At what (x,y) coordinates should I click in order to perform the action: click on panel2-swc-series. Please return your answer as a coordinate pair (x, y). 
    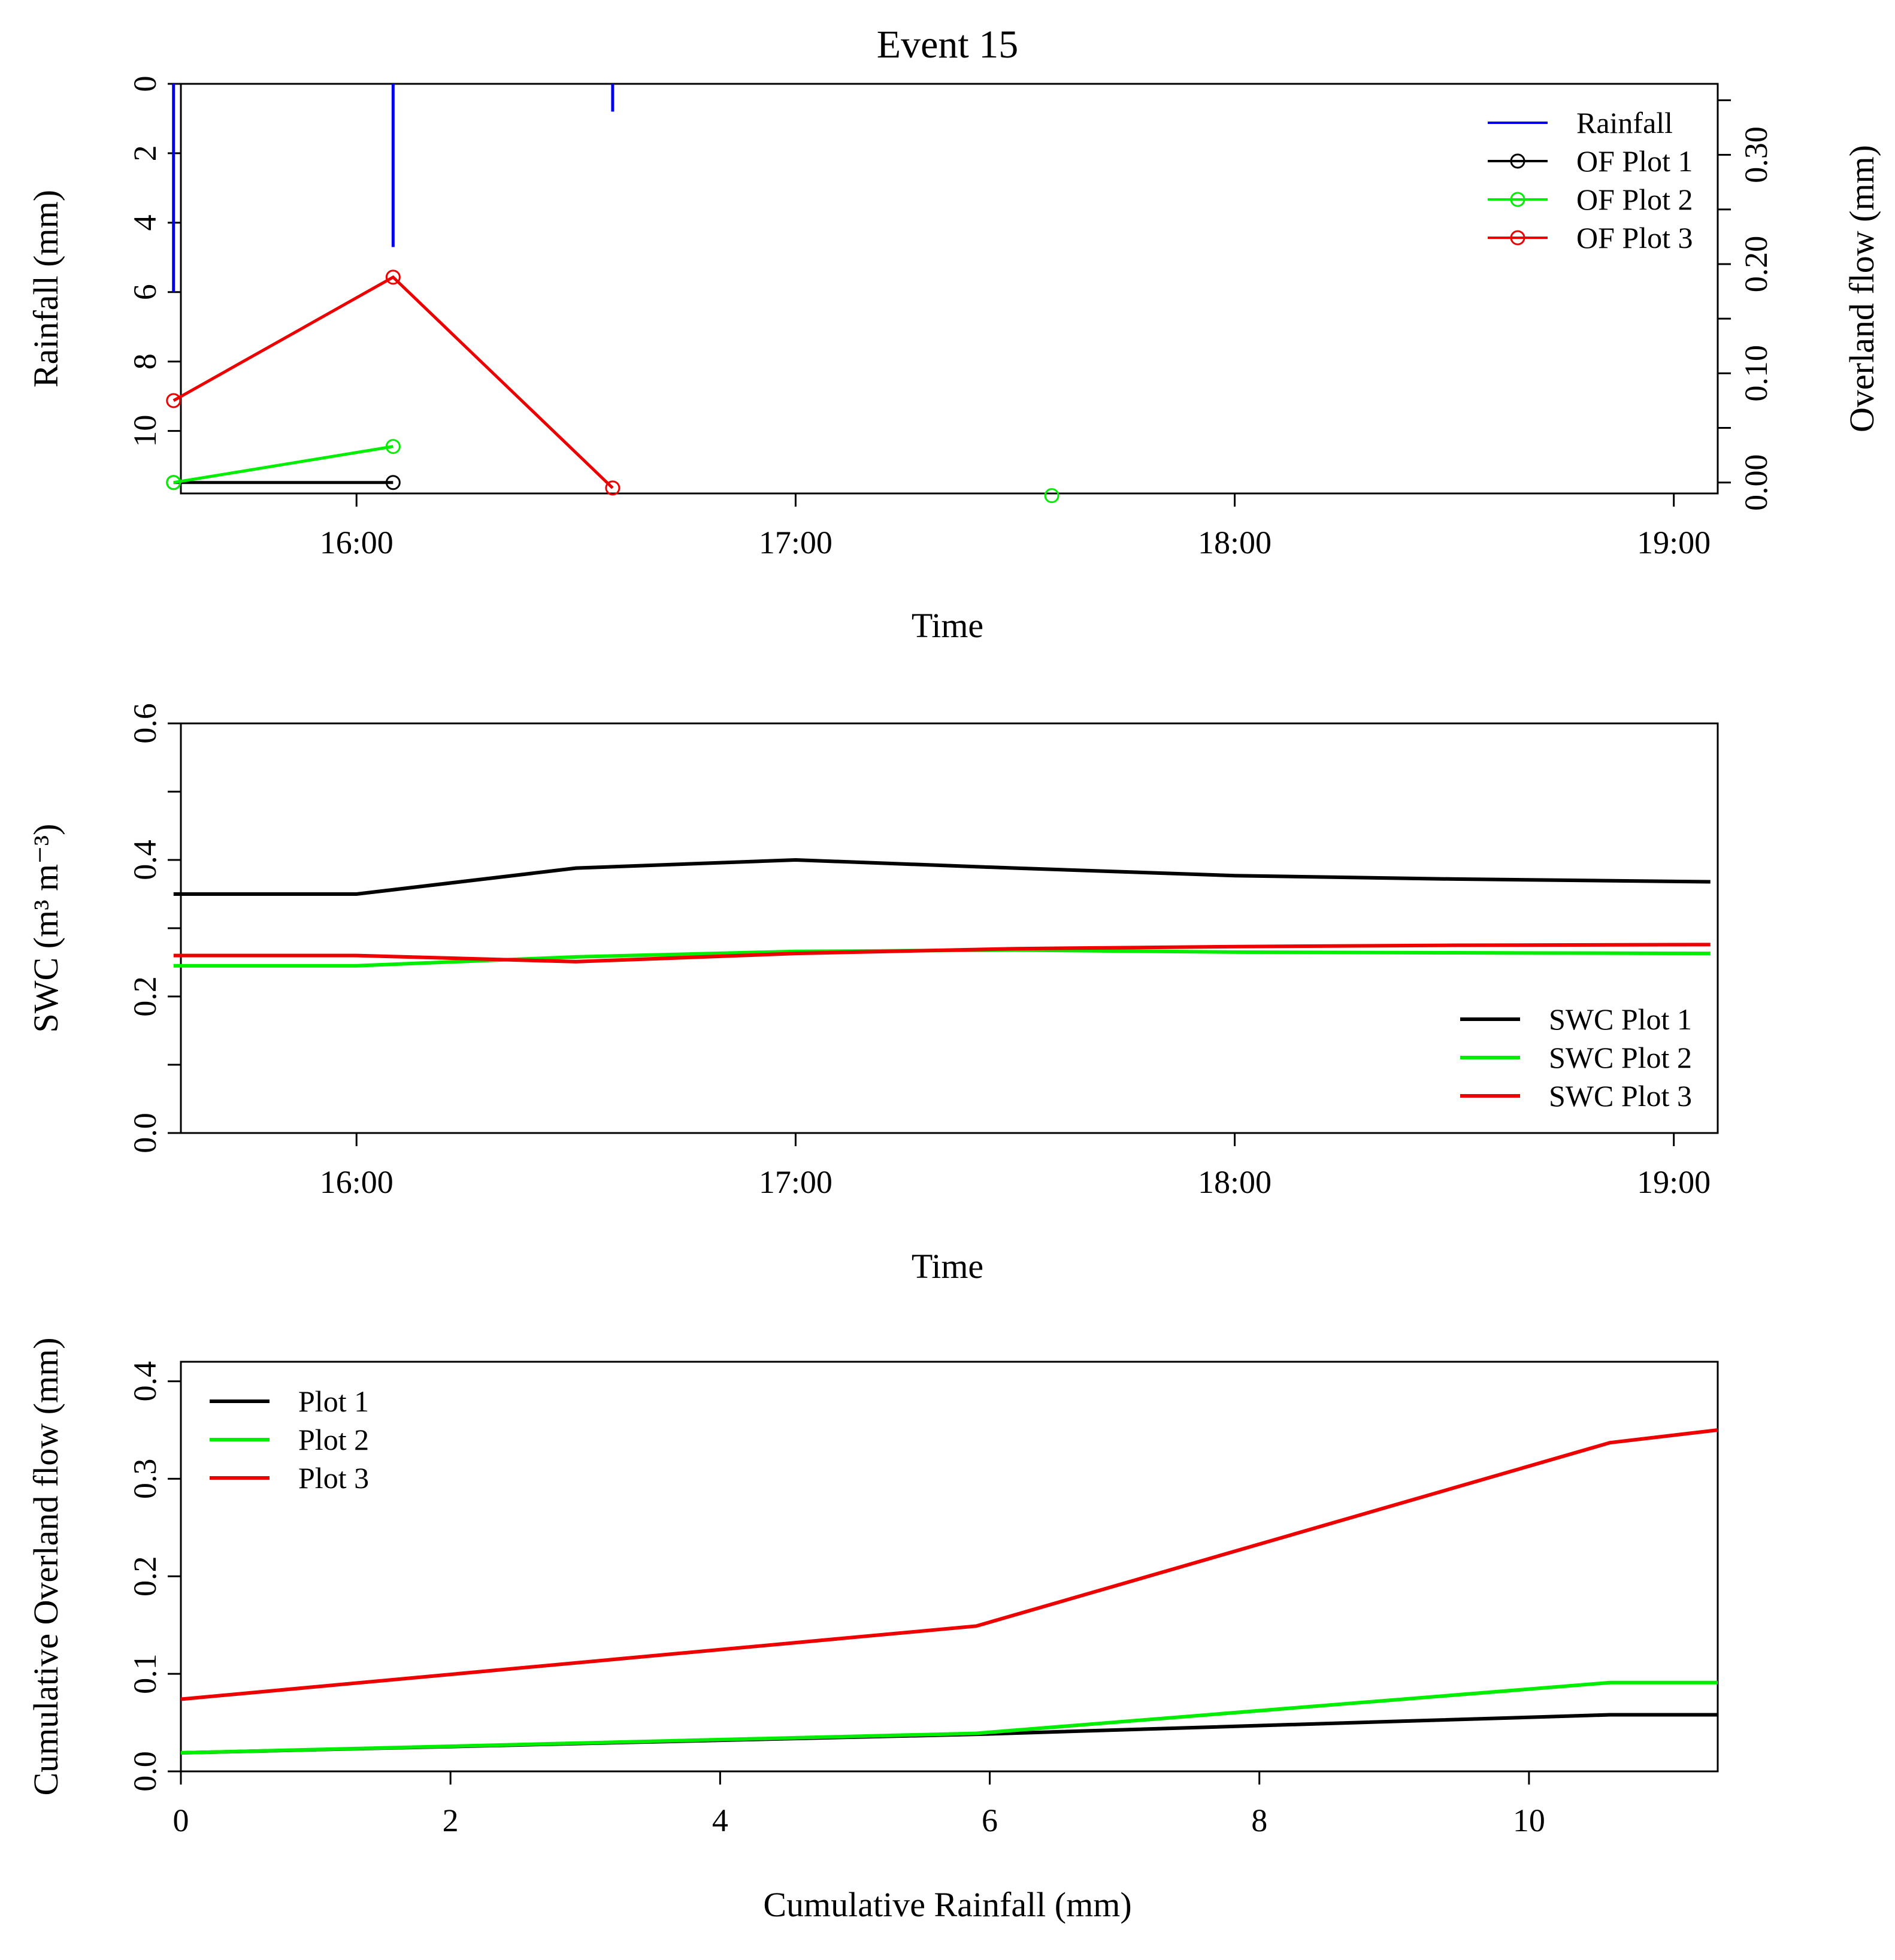
    Looking at the image, I should click on (942, 913).